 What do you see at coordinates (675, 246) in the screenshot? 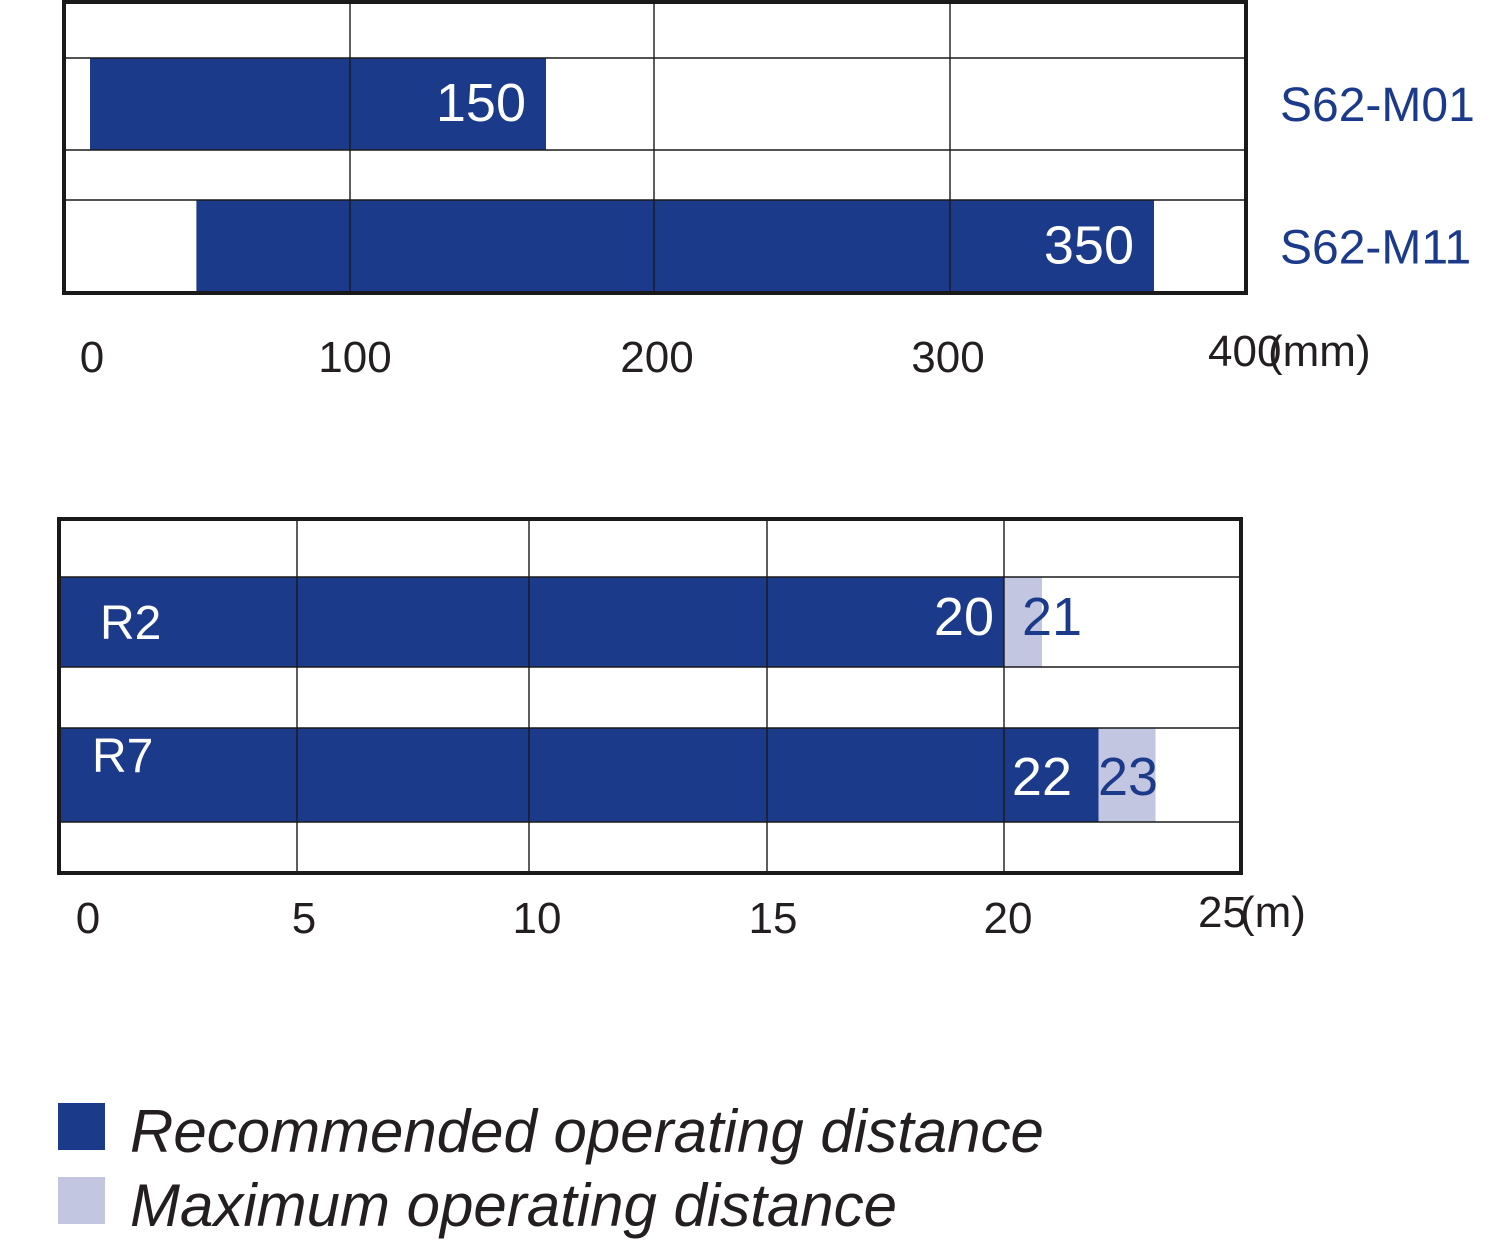
I see `bar-recommended-s62-m11` at bounding box center [675, 246].